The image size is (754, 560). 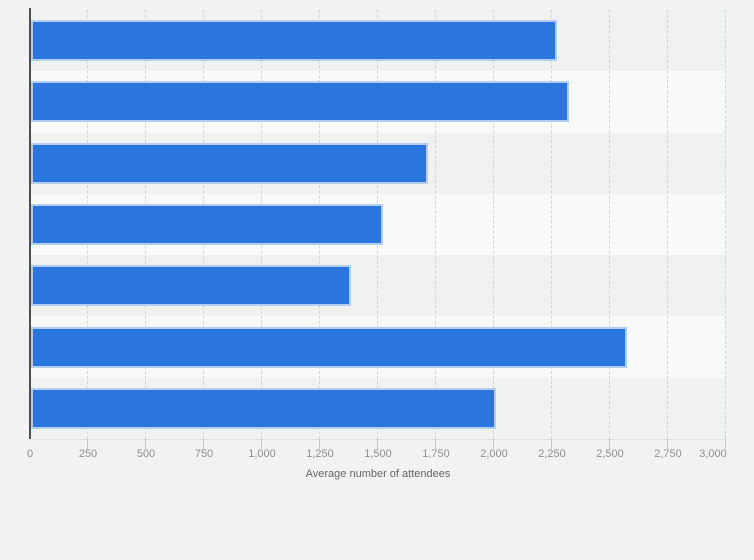 I want to click on tick-label: 250, so click(x=88, y=454).